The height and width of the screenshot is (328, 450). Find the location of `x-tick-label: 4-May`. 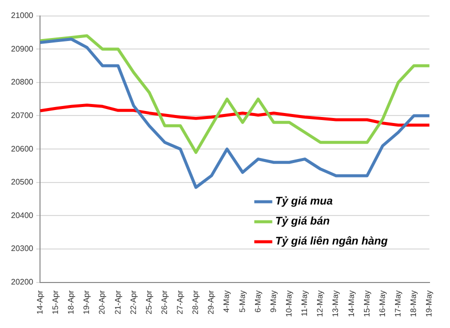

x-tick-label: 4-May is located at coordinates (227, 301).